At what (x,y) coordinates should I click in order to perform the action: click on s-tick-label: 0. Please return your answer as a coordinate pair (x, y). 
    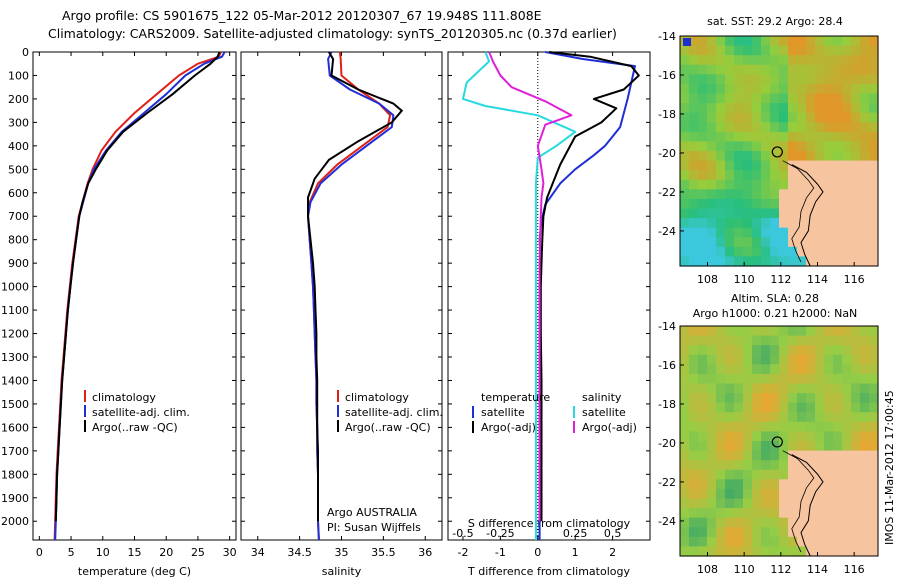
    Looking at the image, I should click on (537, 533).